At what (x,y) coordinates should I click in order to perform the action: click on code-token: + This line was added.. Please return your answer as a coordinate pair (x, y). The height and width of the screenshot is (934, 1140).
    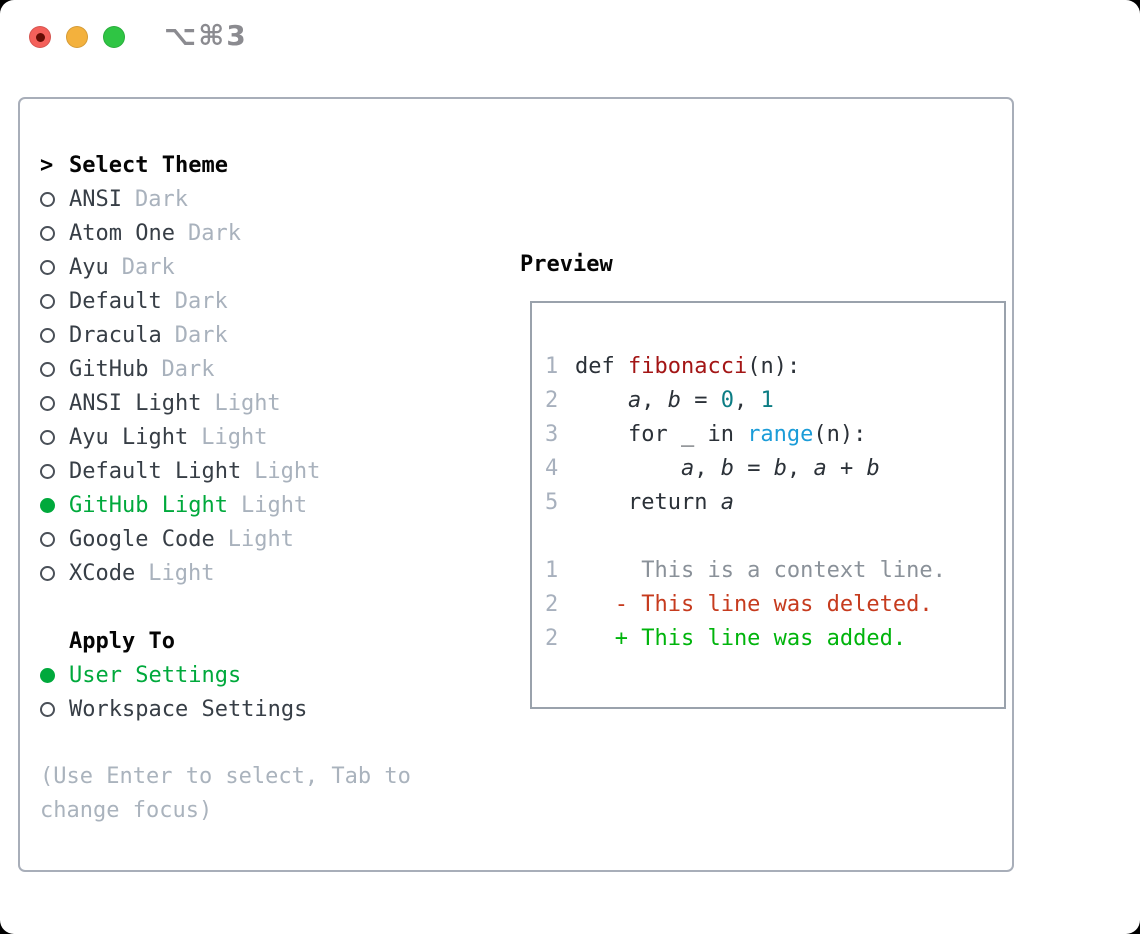
    Looking at the image, I should click on (741, 638).